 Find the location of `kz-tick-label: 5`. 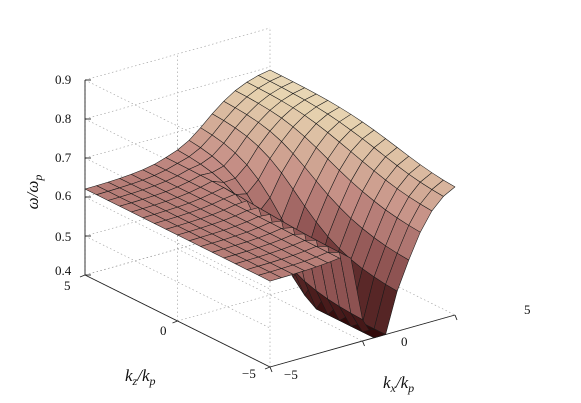

kz-tick-label: 5 is located at coordinates (67, 285).